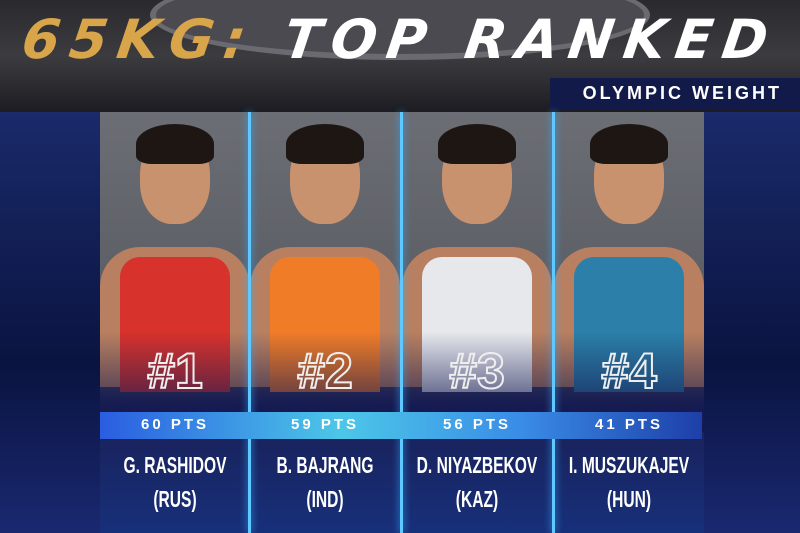 The image size is (800, 533). Describe the element at coordinates (175, 500) in the screenshot. I see `wrestler-country: (RUS)` at that location.